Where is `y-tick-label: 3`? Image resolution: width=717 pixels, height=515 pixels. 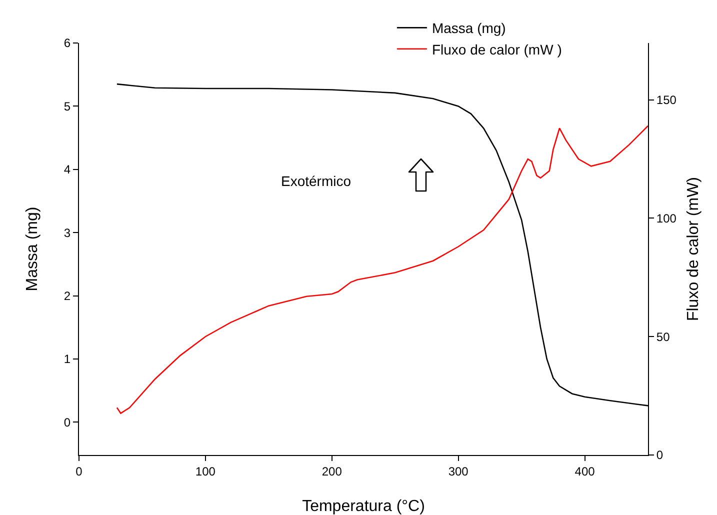
y-tick-label: 3 is located at coordinates (67, 233).